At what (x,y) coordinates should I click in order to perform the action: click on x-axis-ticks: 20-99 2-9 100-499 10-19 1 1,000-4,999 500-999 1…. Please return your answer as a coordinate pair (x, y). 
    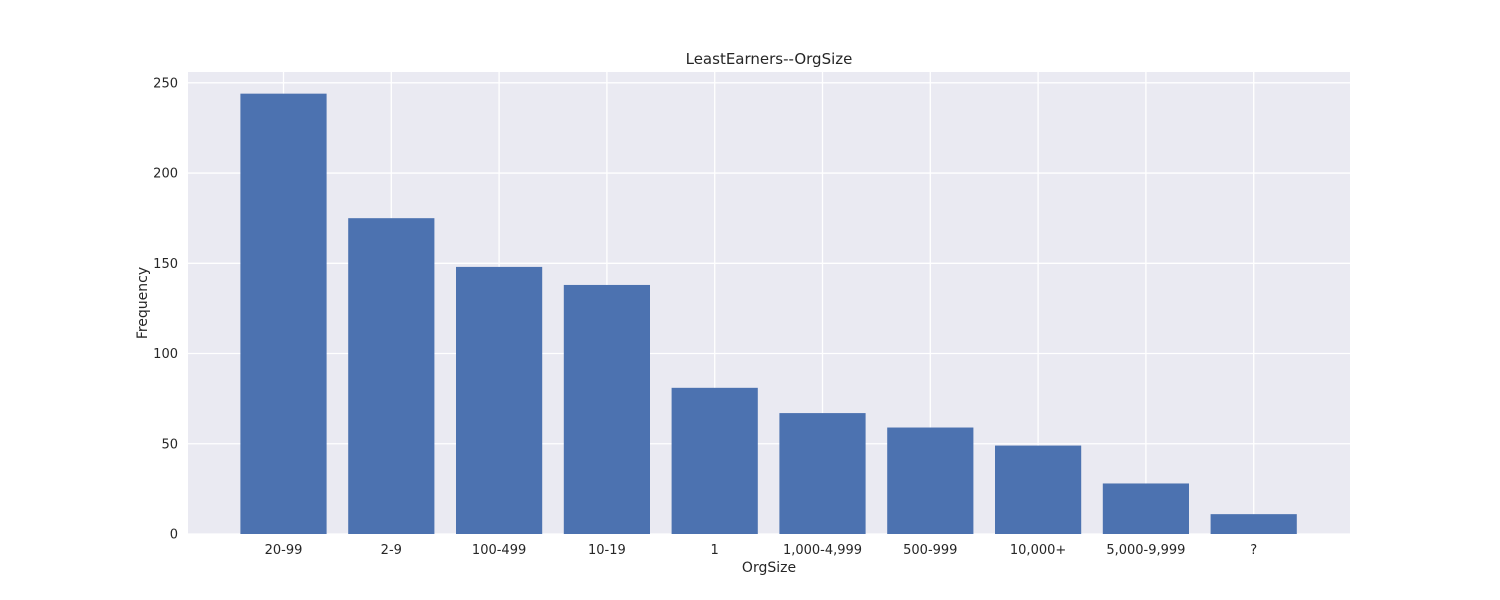
    Looking at the image, I should click on (761, 550).